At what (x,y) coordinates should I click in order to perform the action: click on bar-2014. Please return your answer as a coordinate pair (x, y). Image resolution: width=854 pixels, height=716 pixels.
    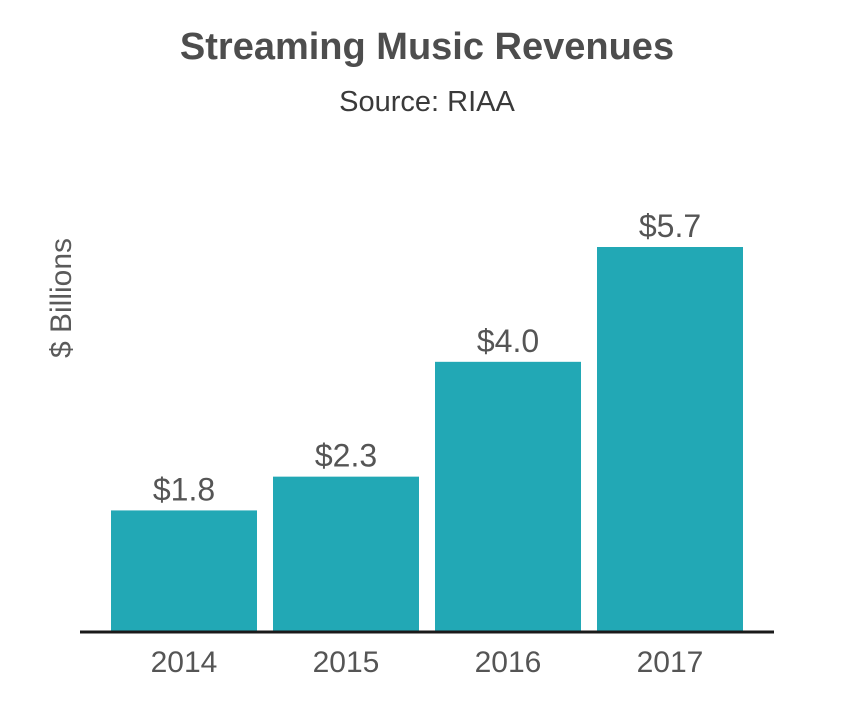
    Looking at the image, I should click on (184, 571).